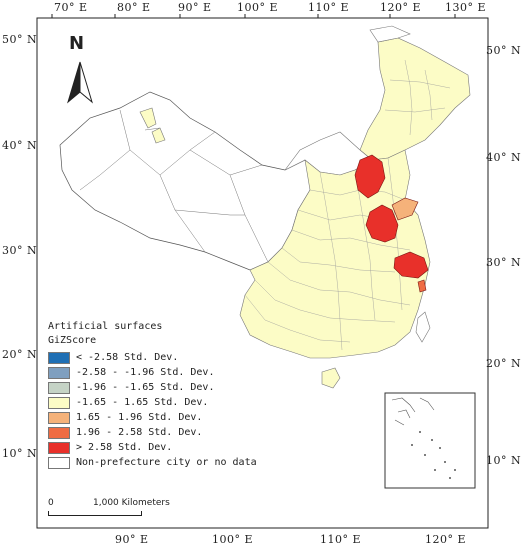 The image size is (523, 554). I want to click on left-tick-50: 50° N, so click(20, 39).